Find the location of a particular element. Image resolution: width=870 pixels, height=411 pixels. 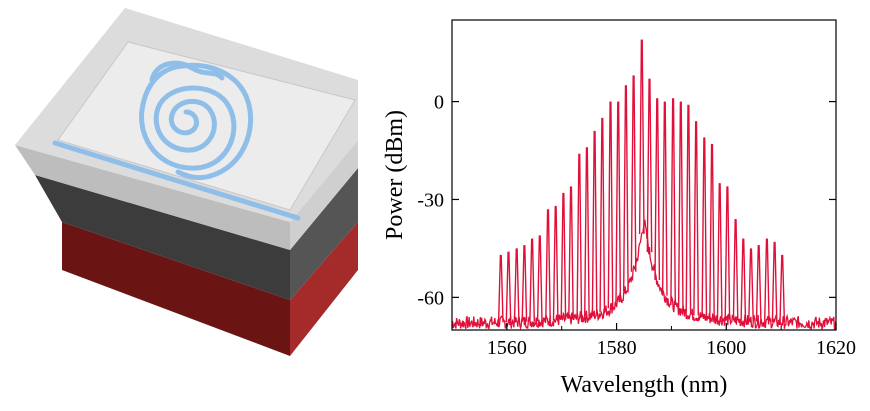

cladding-front-face is located at coordinates (152, 197).